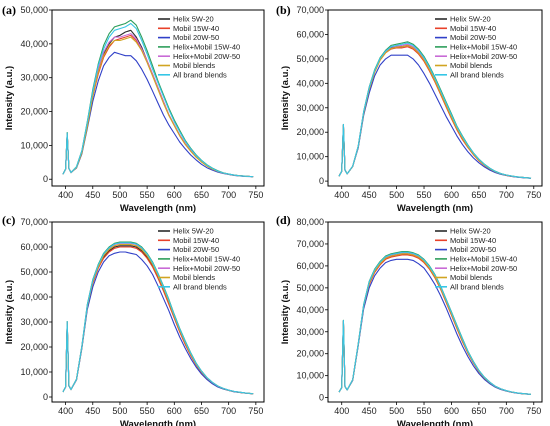 Image resolution: width=550 pixels, height=426 pixels. Describe the element at coordinates (119, 411) in the screenshot. I see `x-tick-label: 500` at that location.